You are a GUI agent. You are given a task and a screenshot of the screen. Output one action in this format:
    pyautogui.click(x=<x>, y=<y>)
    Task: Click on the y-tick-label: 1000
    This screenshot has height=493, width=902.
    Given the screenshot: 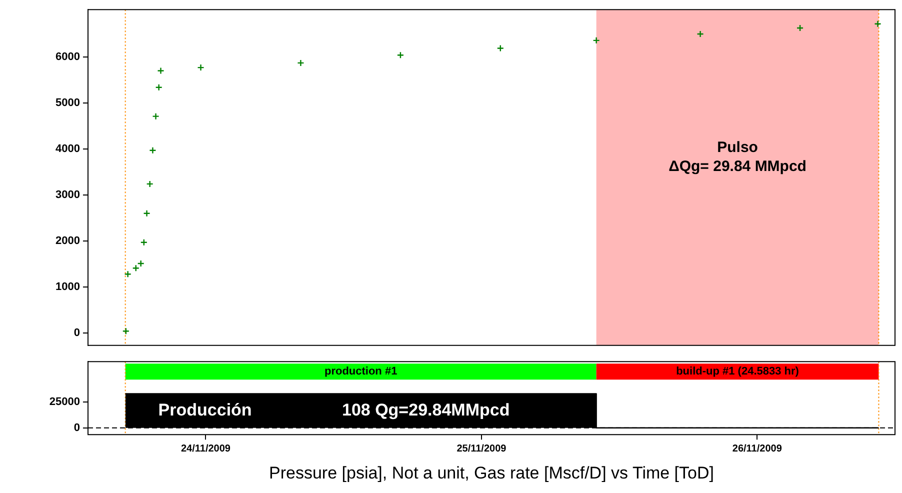 What is the action you would take?
    pyautogui.click(x=68, y=287)
    